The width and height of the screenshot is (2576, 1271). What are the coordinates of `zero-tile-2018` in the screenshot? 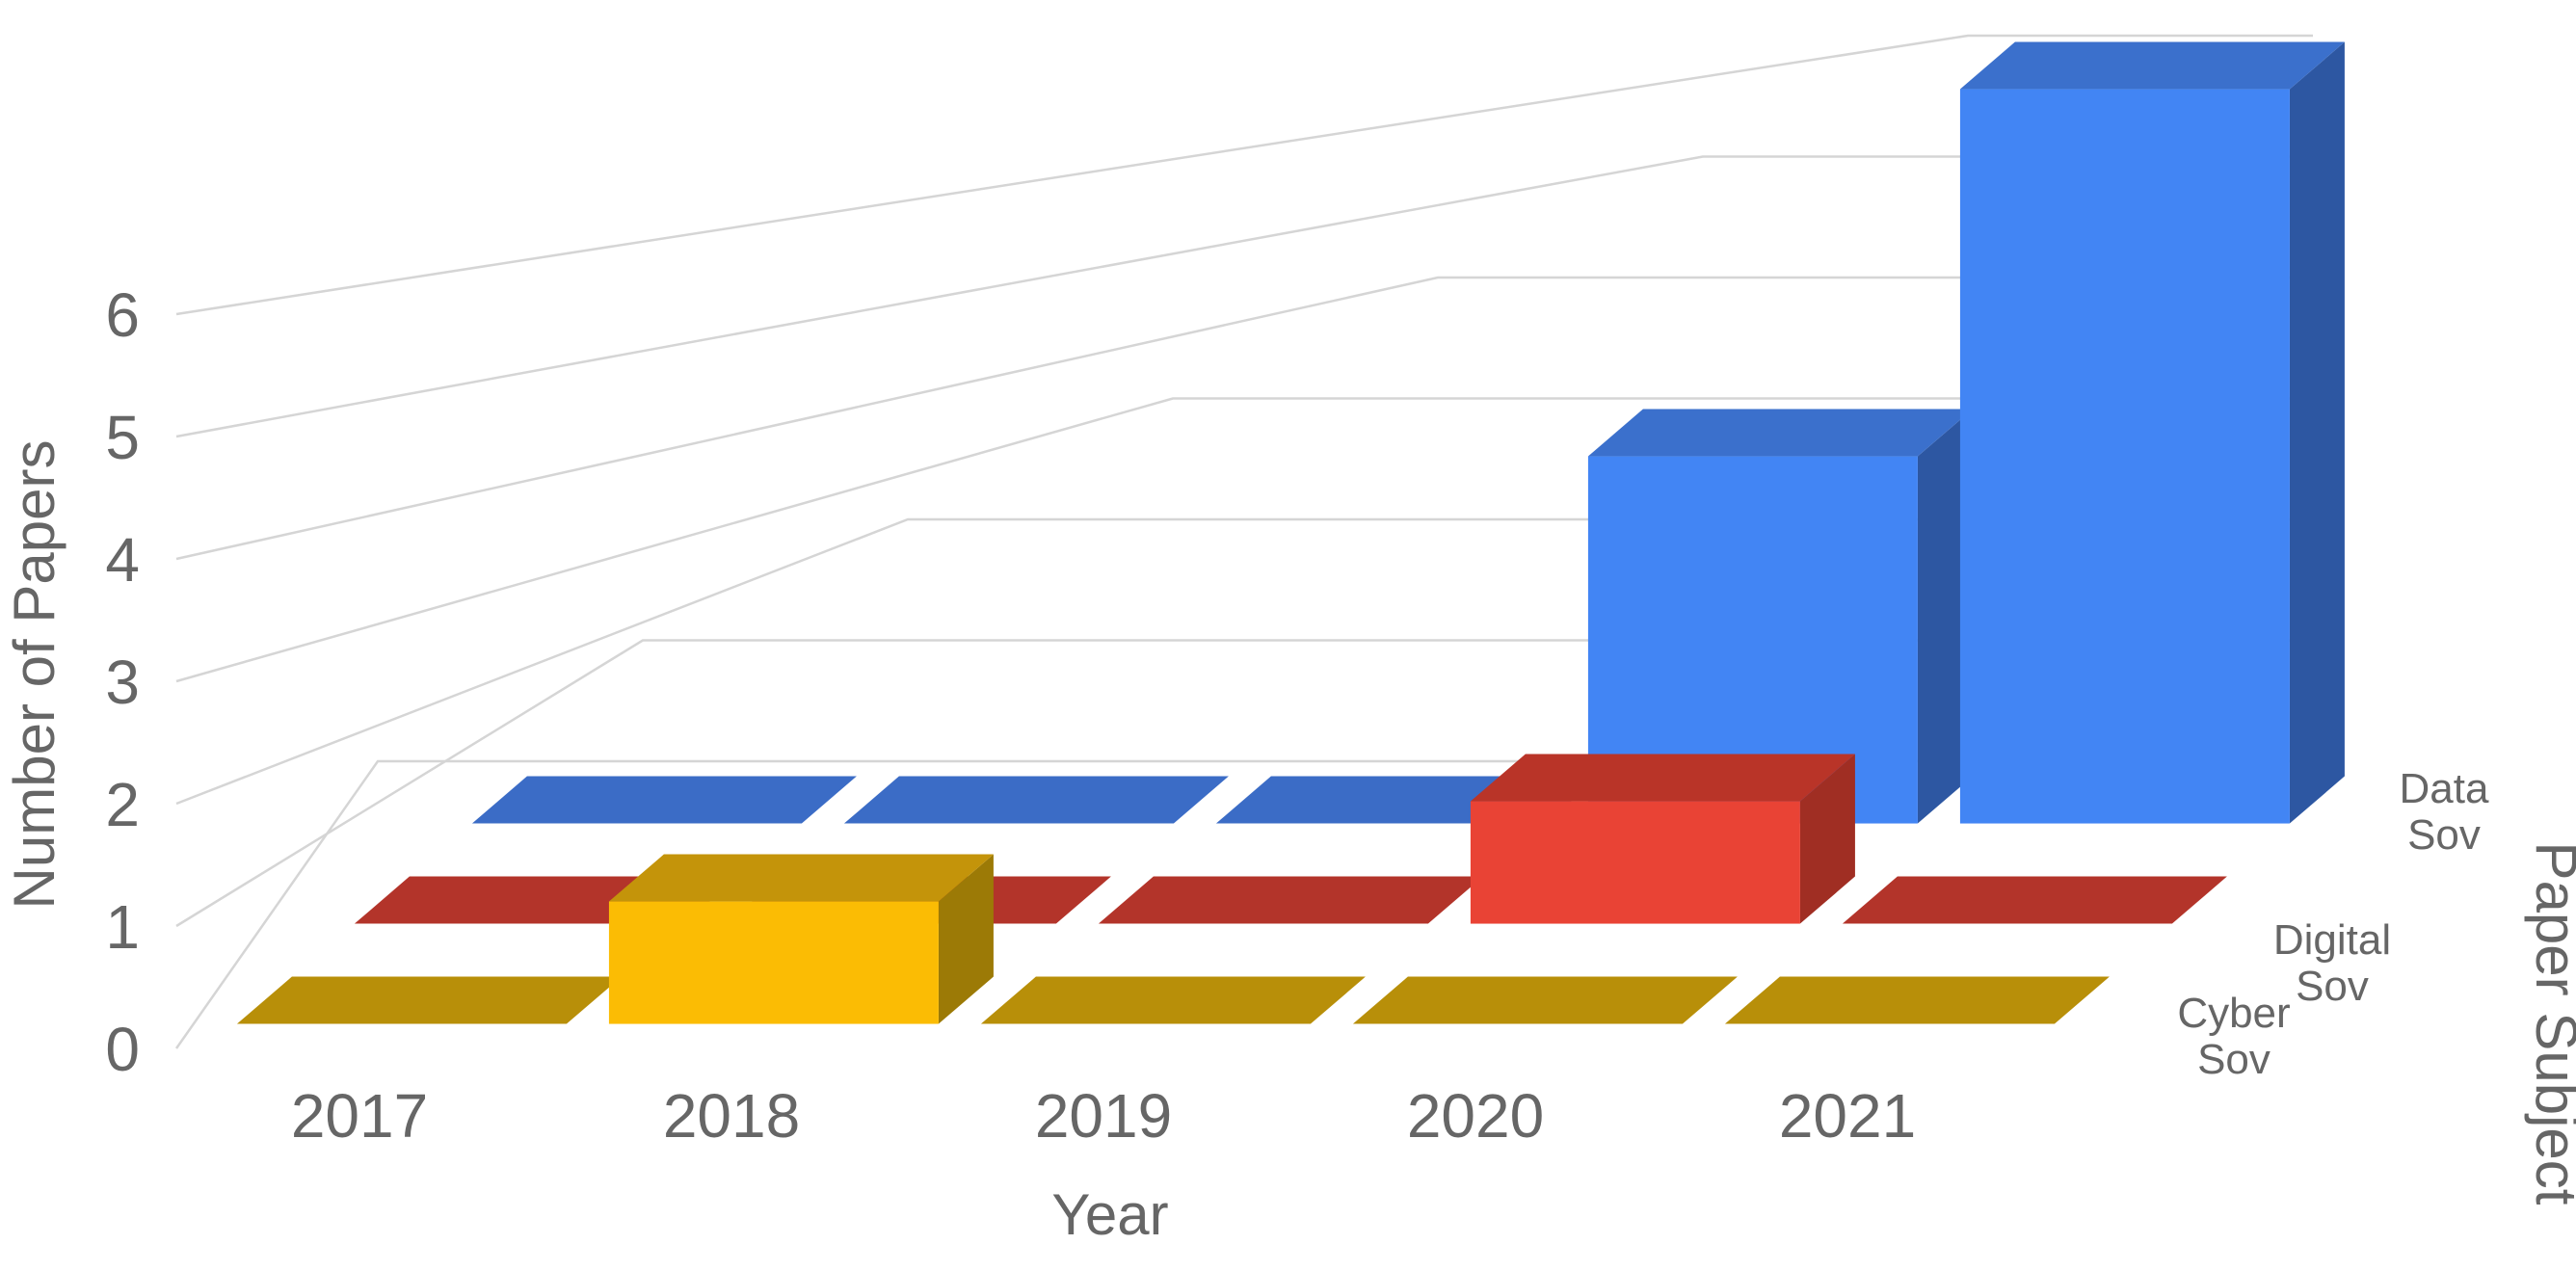 It's located at (1036, 800).